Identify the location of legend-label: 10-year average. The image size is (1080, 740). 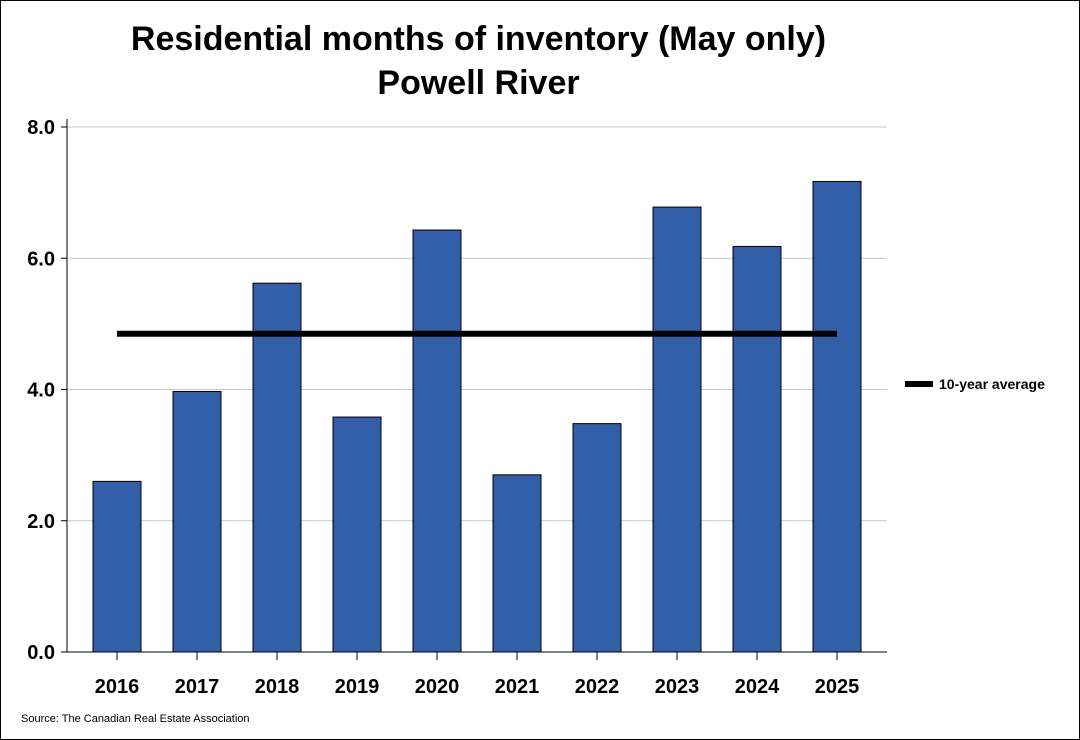
(992, 384).